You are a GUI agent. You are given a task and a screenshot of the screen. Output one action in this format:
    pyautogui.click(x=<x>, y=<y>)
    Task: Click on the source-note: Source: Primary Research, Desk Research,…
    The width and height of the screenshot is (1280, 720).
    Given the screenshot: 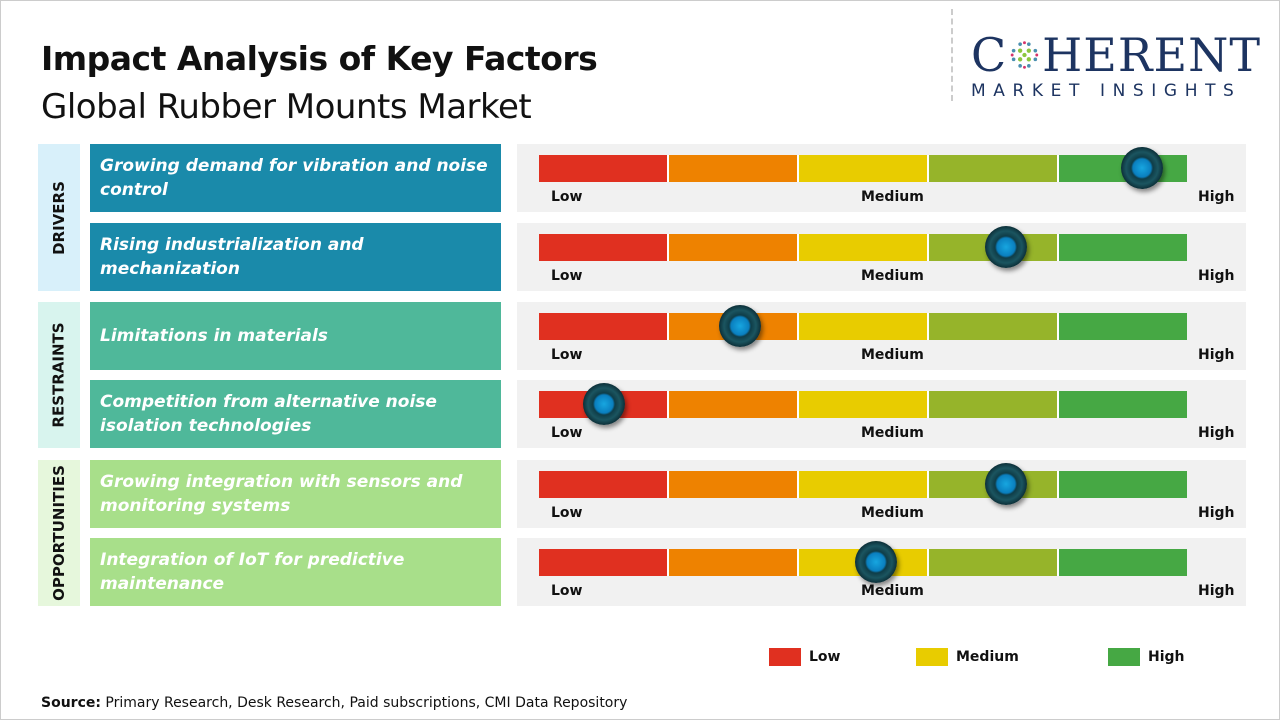 What is the action you would take?
    pyautogui.click(x=334, y=703)
    